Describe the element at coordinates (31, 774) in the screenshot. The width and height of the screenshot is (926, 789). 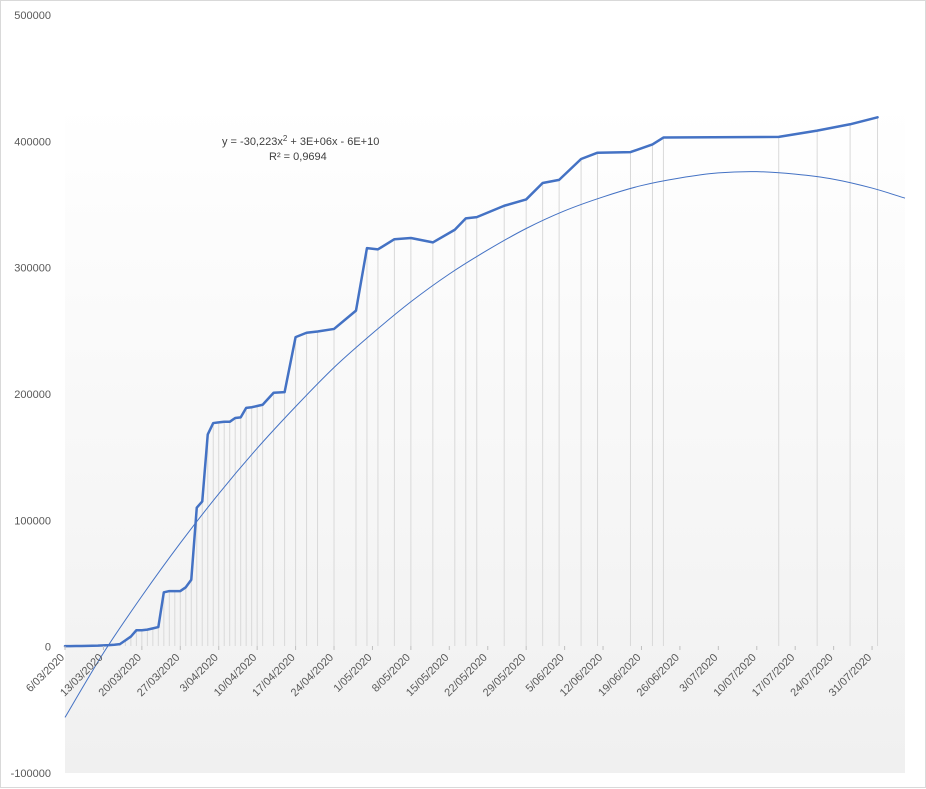
I see `y-tick-label: -100000` at that location.